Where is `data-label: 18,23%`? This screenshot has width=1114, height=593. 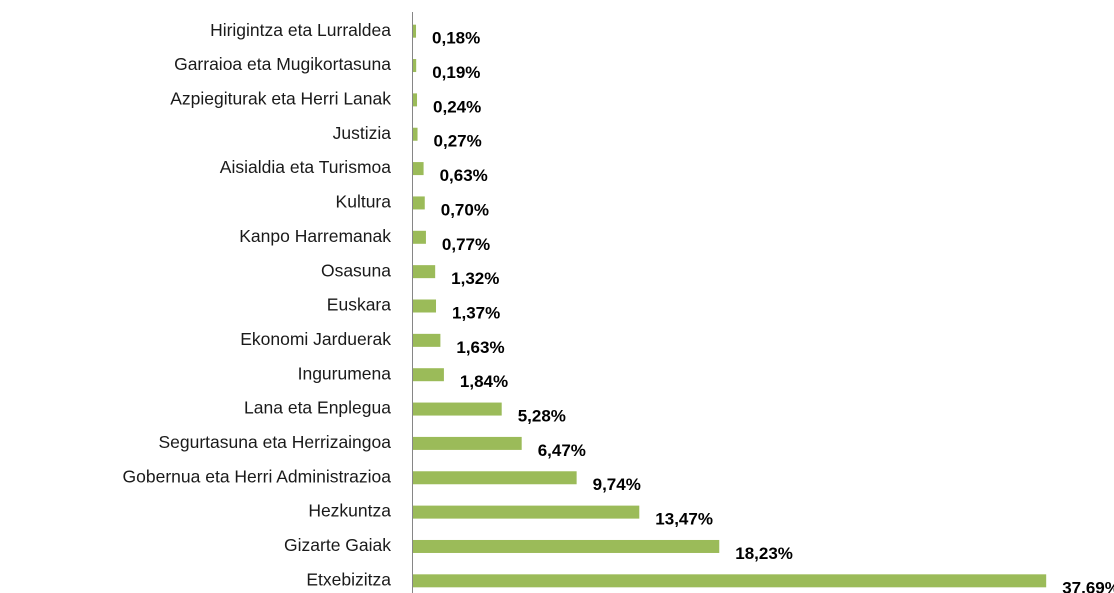
data-label: 18,23% is located at coordinates (764, 553).